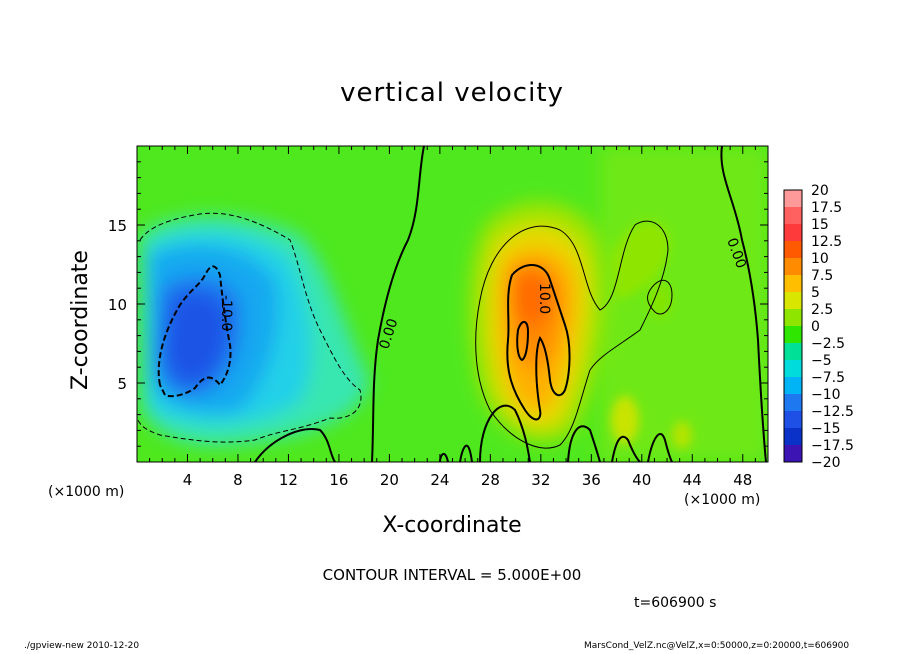 The height and width of the screenshot is (654, 904). I want to click on contour-plus5, so click(572, 334).